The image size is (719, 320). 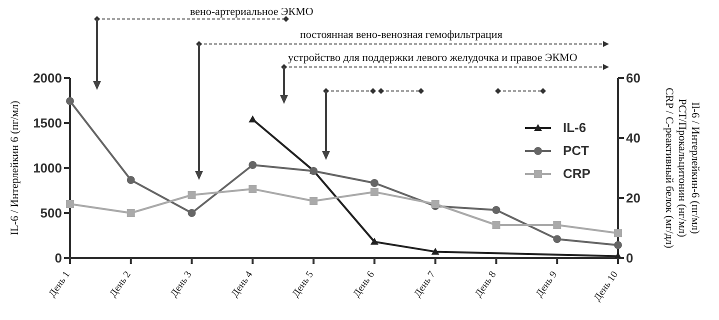 What do you see at coordinates (633, 78) in the screenshot?
I see `y2-tick-label: 60` at bounding box center [633, 78].